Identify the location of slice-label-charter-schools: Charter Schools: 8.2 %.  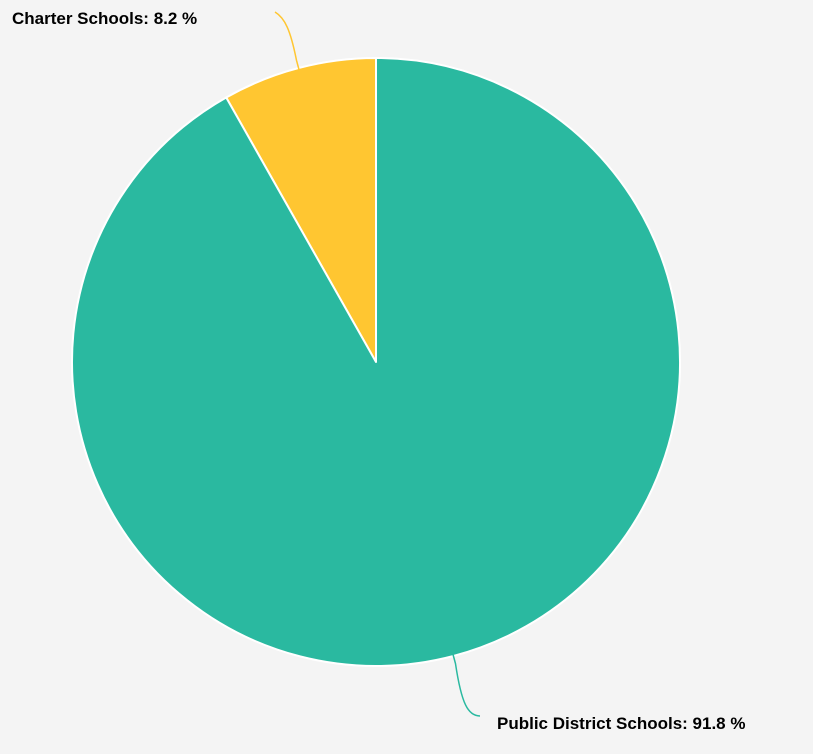
(104, 18).